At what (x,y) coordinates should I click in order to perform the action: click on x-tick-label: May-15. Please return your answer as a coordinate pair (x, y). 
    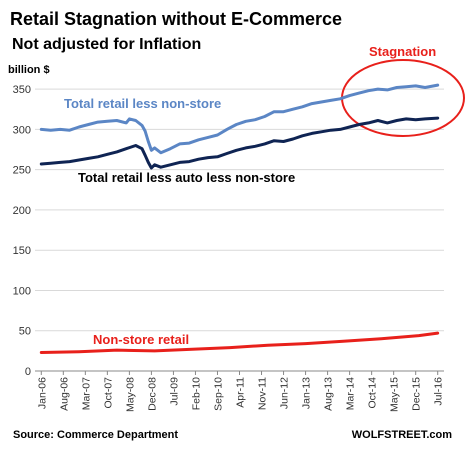
    Looking at the image, I should click on (395, 394).